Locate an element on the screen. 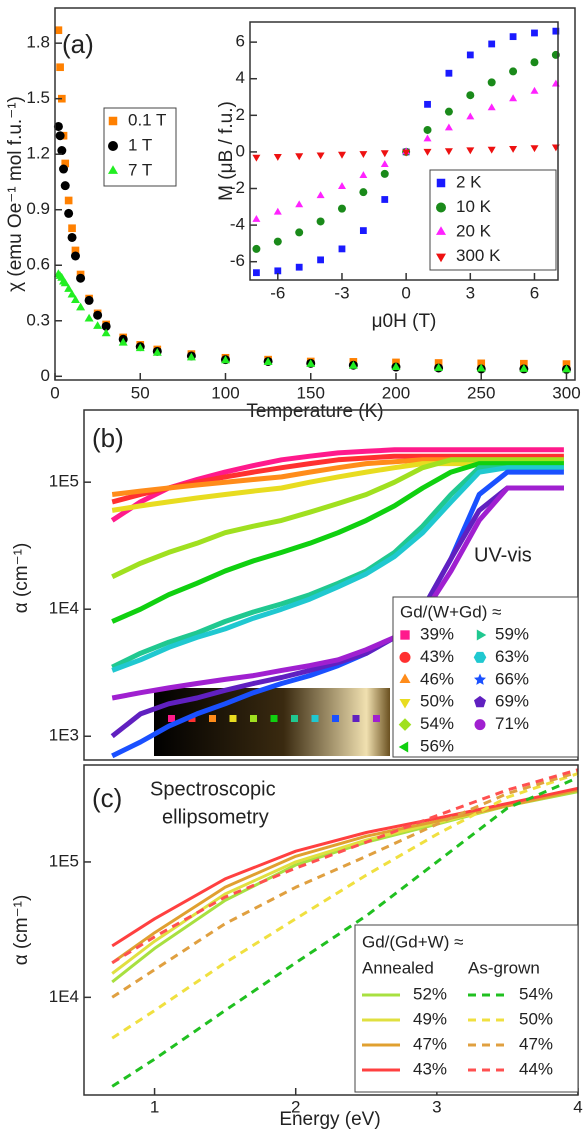 This screenshot has width=587, height=1131. x-axis-label: Energy (eV) is located at coordinates (329, 1119).